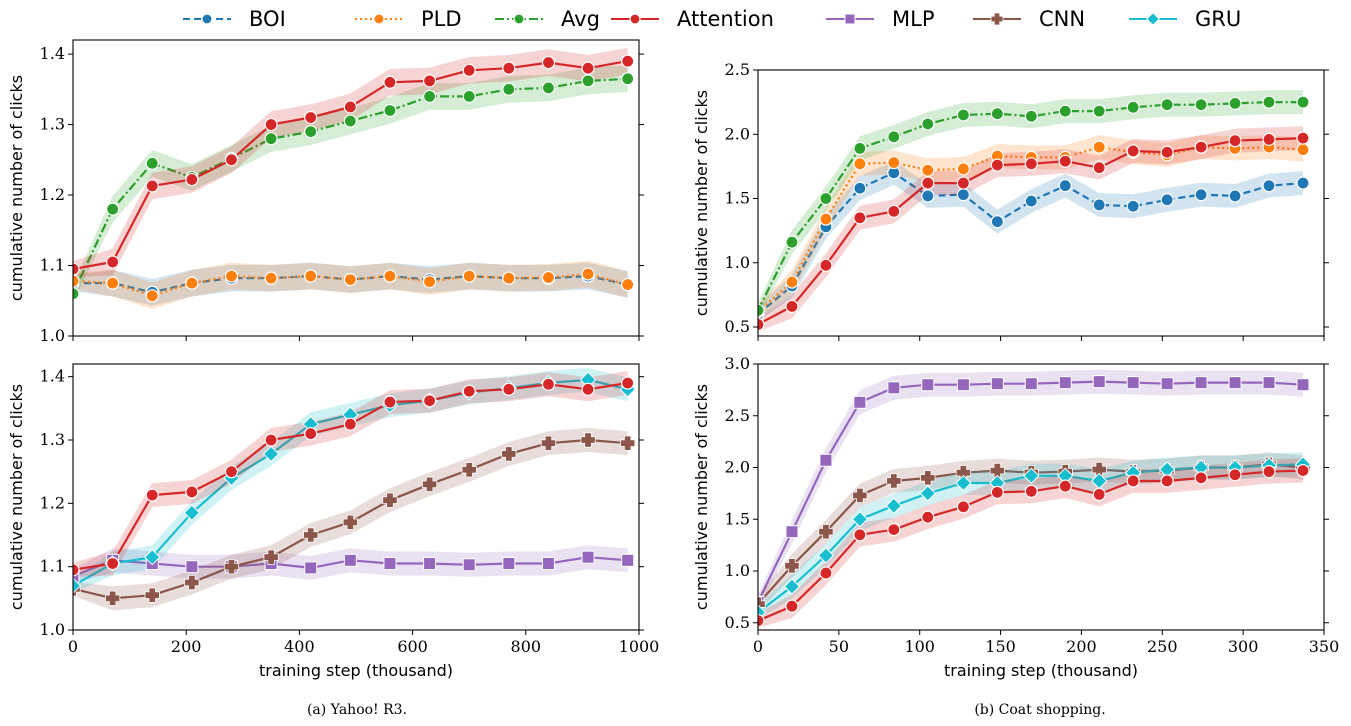 The image size is (1351, 726). Describe the element at coordinates (186, 646) in the screenshot. I see `x-tick-label: 200` at that location.